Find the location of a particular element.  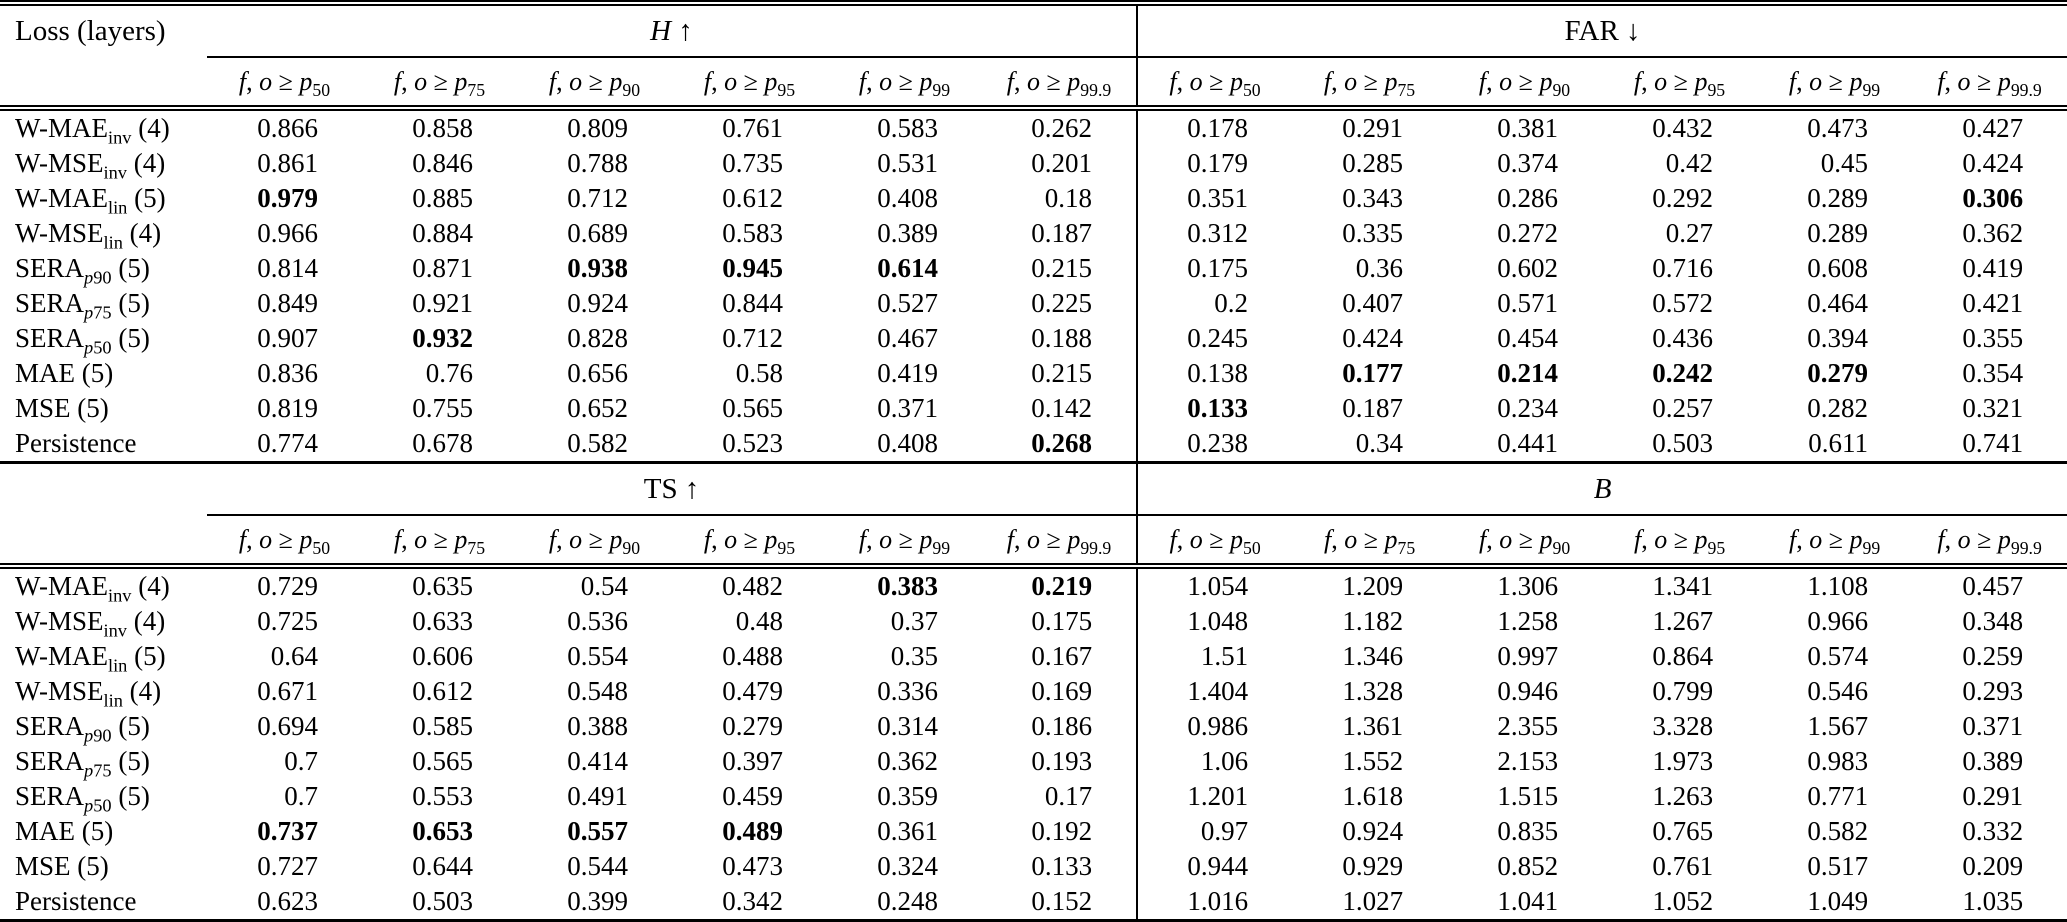

metric-cell: 0.177 is located at coordinates (1373, 373).